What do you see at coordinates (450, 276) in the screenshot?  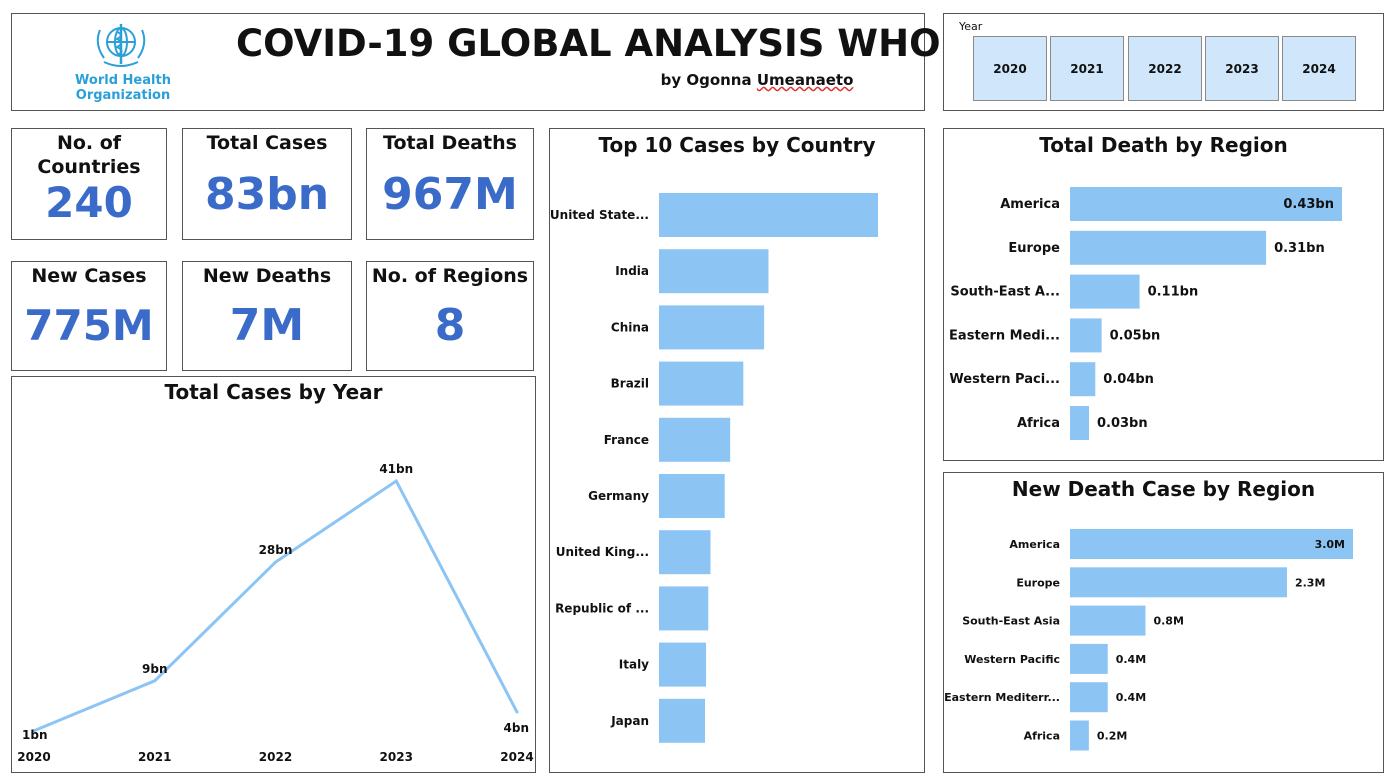 I see `kpi-regions-label: No. of Regions` at bounding box center [450, 276].